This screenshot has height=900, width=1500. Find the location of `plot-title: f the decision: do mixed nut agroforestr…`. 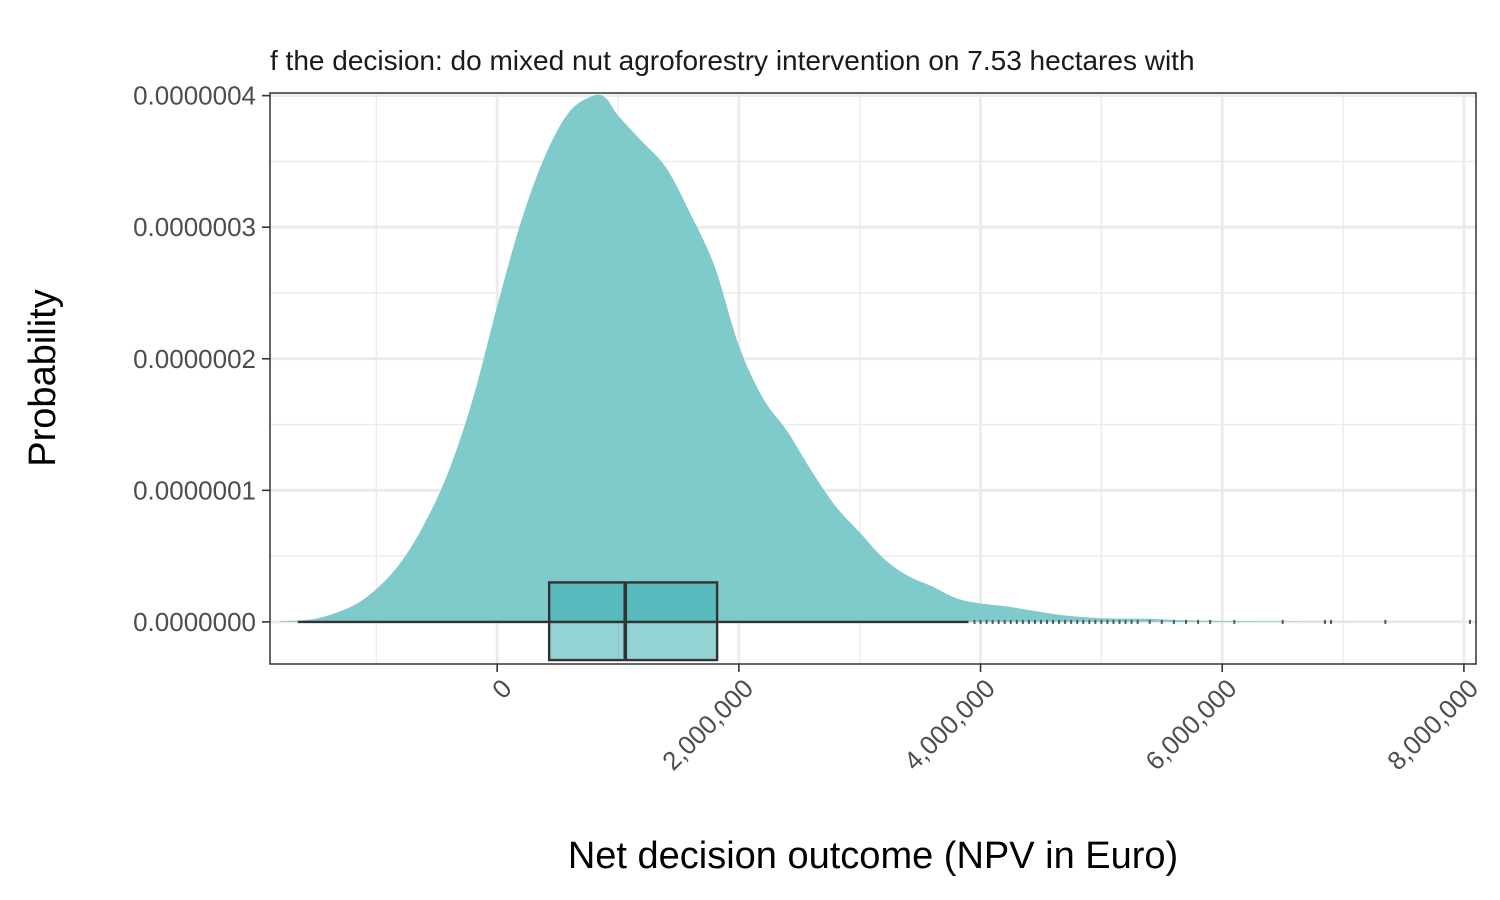

plot-title: f the decision: do mixed nut agroforestr… is located at coordinates (732, 60).